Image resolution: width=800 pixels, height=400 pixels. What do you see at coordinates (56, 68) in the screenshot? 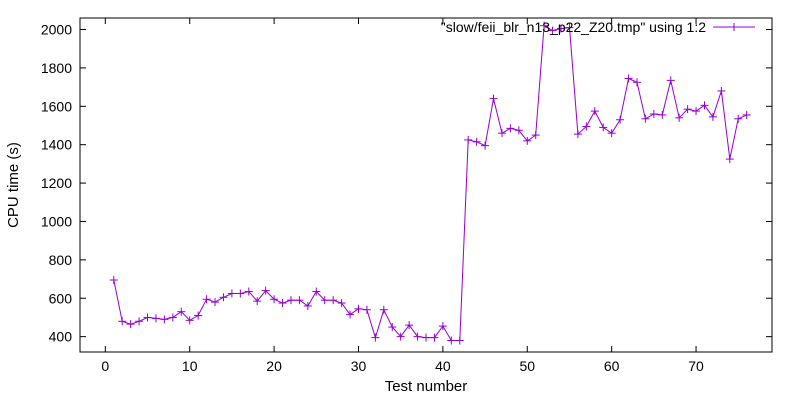
I see `y-tick-label: 1800` at bounding box center [56, 68].